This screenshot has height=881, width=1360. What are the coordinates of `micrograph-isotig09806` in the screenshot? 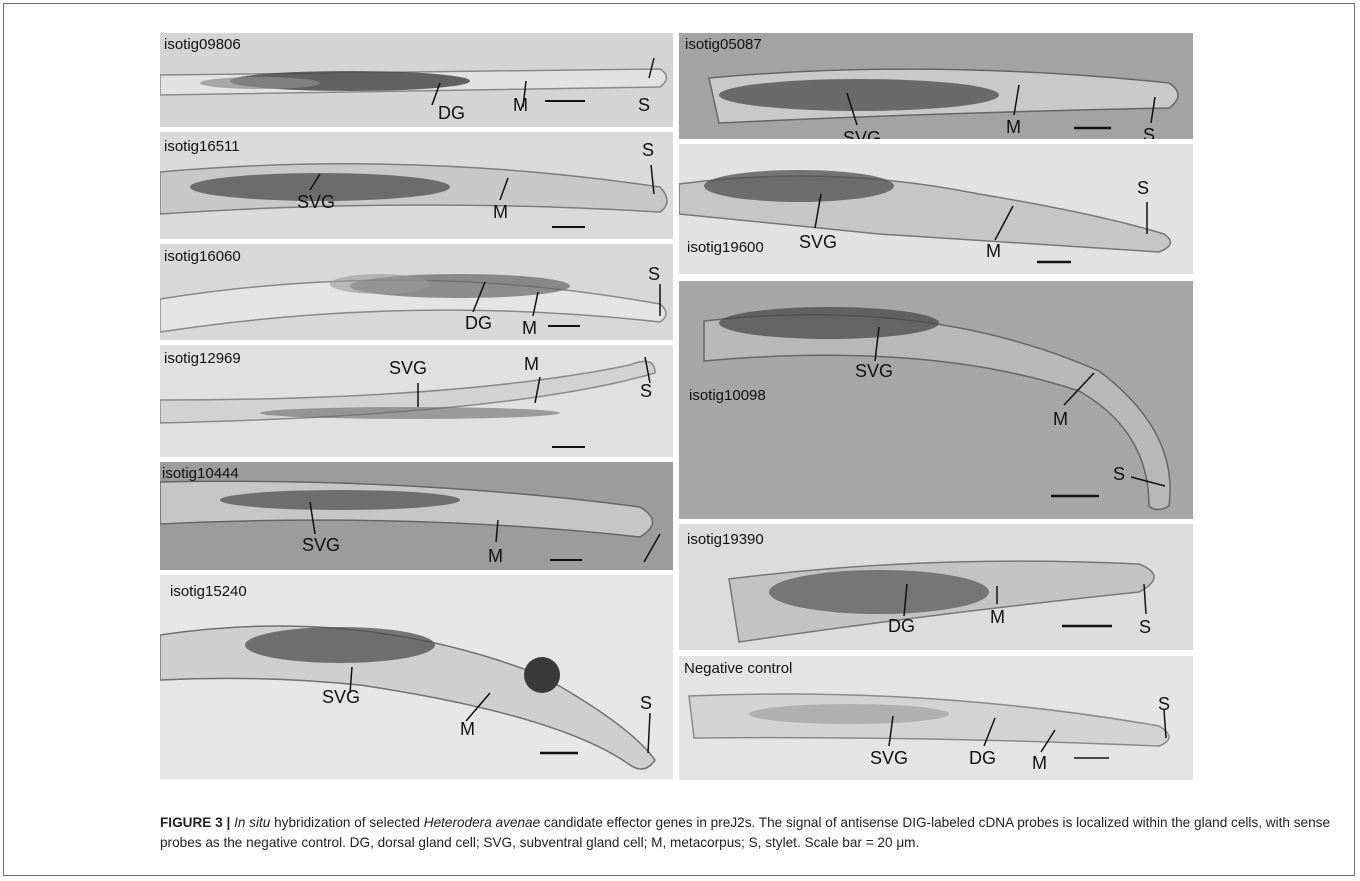 It's located at (416, 80).